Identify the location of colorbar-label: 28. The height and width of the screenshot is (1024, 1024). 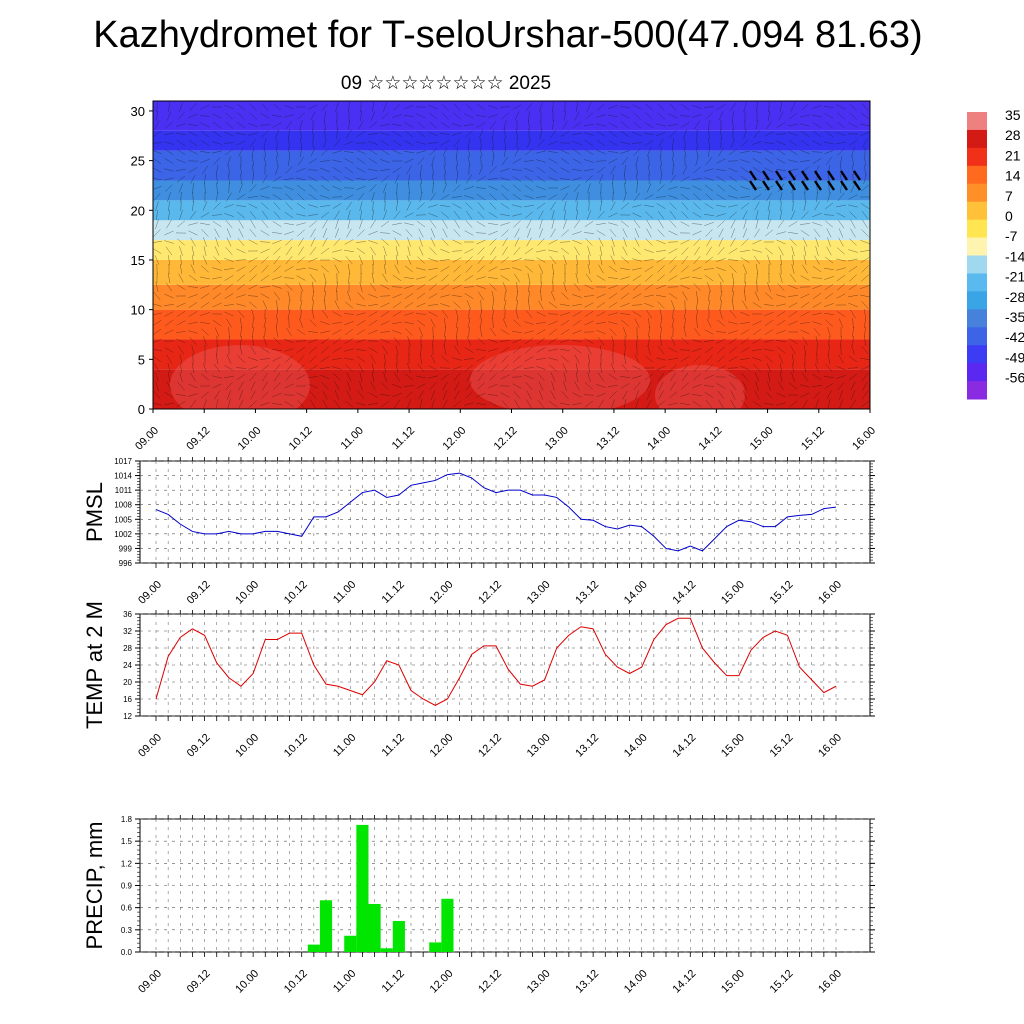
(1013, 135).